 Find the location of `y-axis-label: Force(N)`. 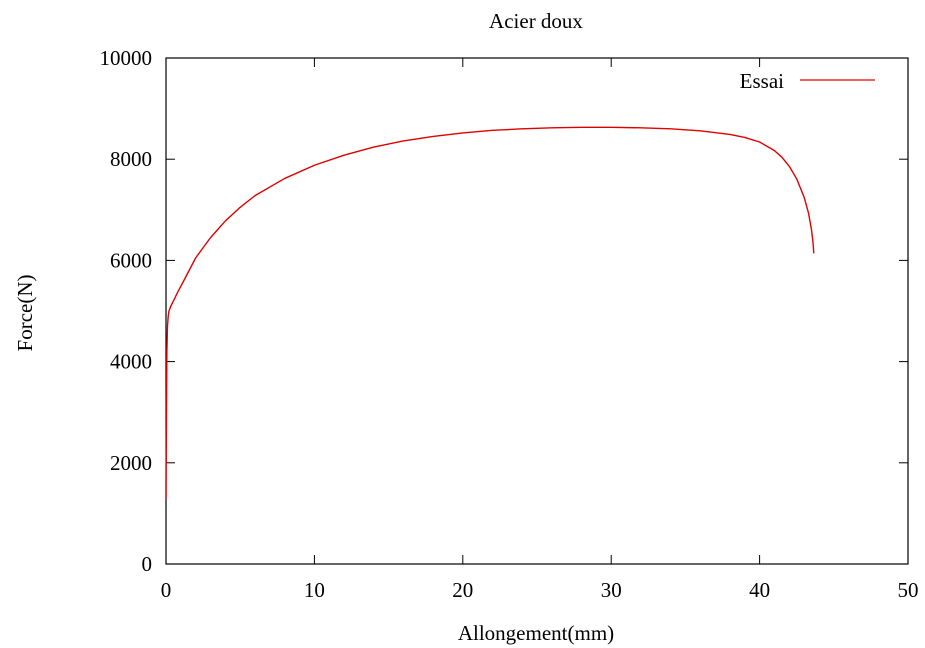

y-axis-label: Force(N) is located at coordinates (25, 313).